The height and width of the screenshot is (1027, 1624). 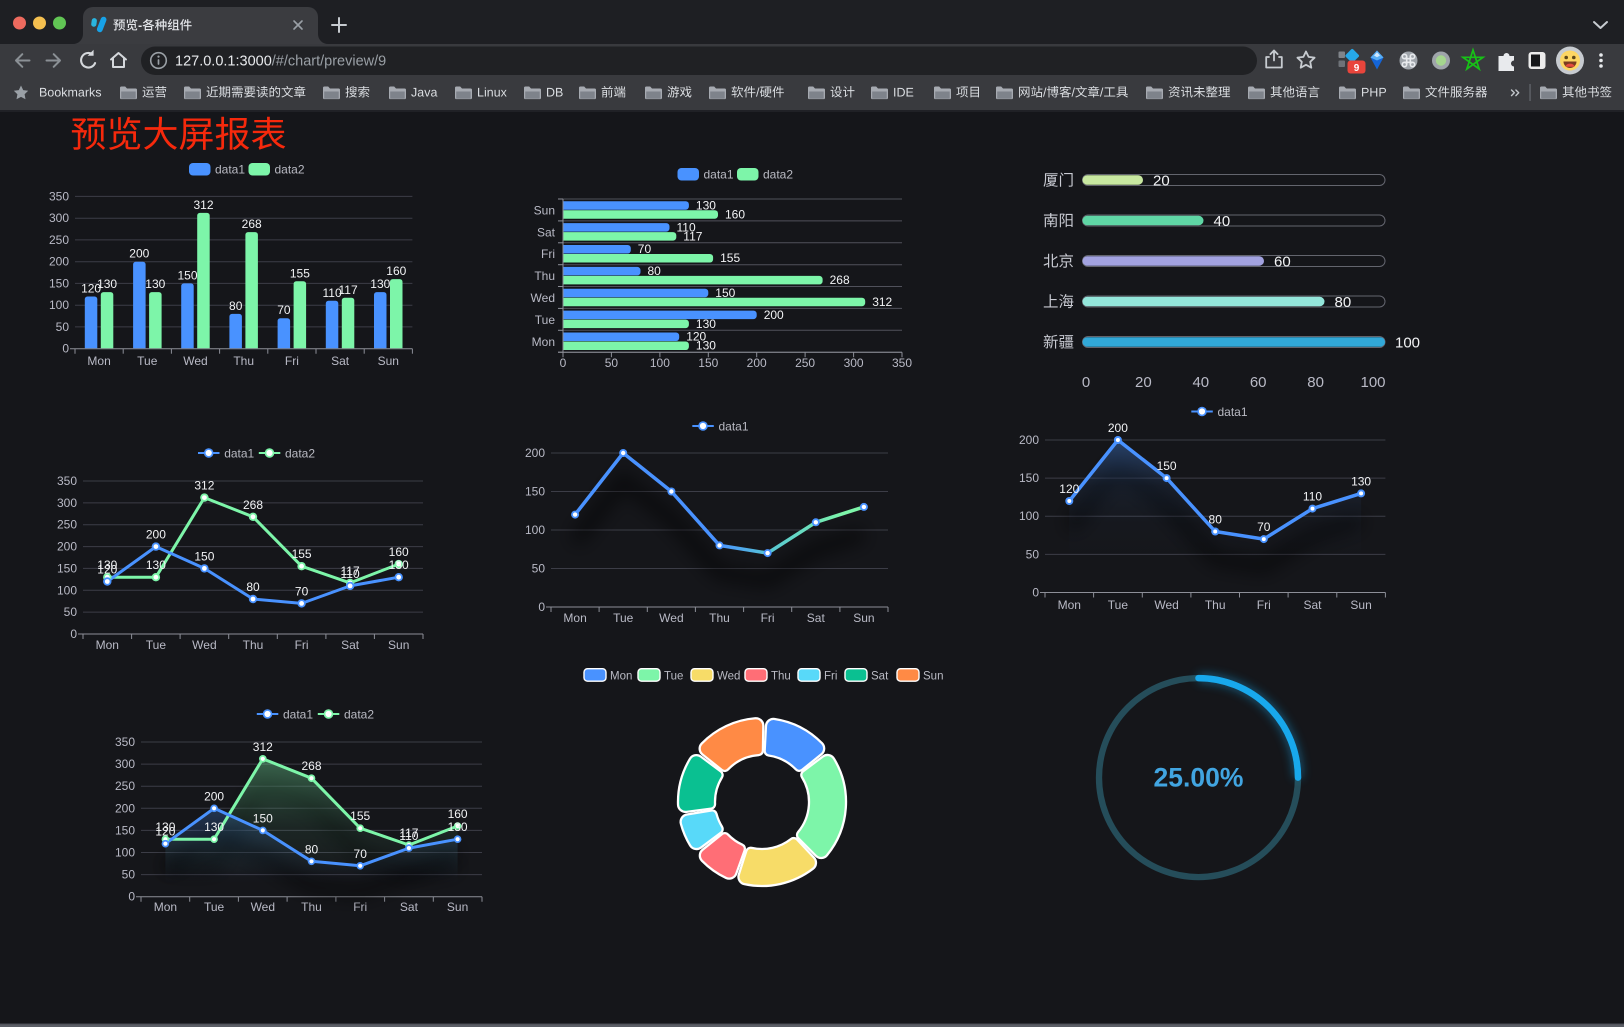 I want to click on svg-text: 25.00%, so click(x=1199, y=778).